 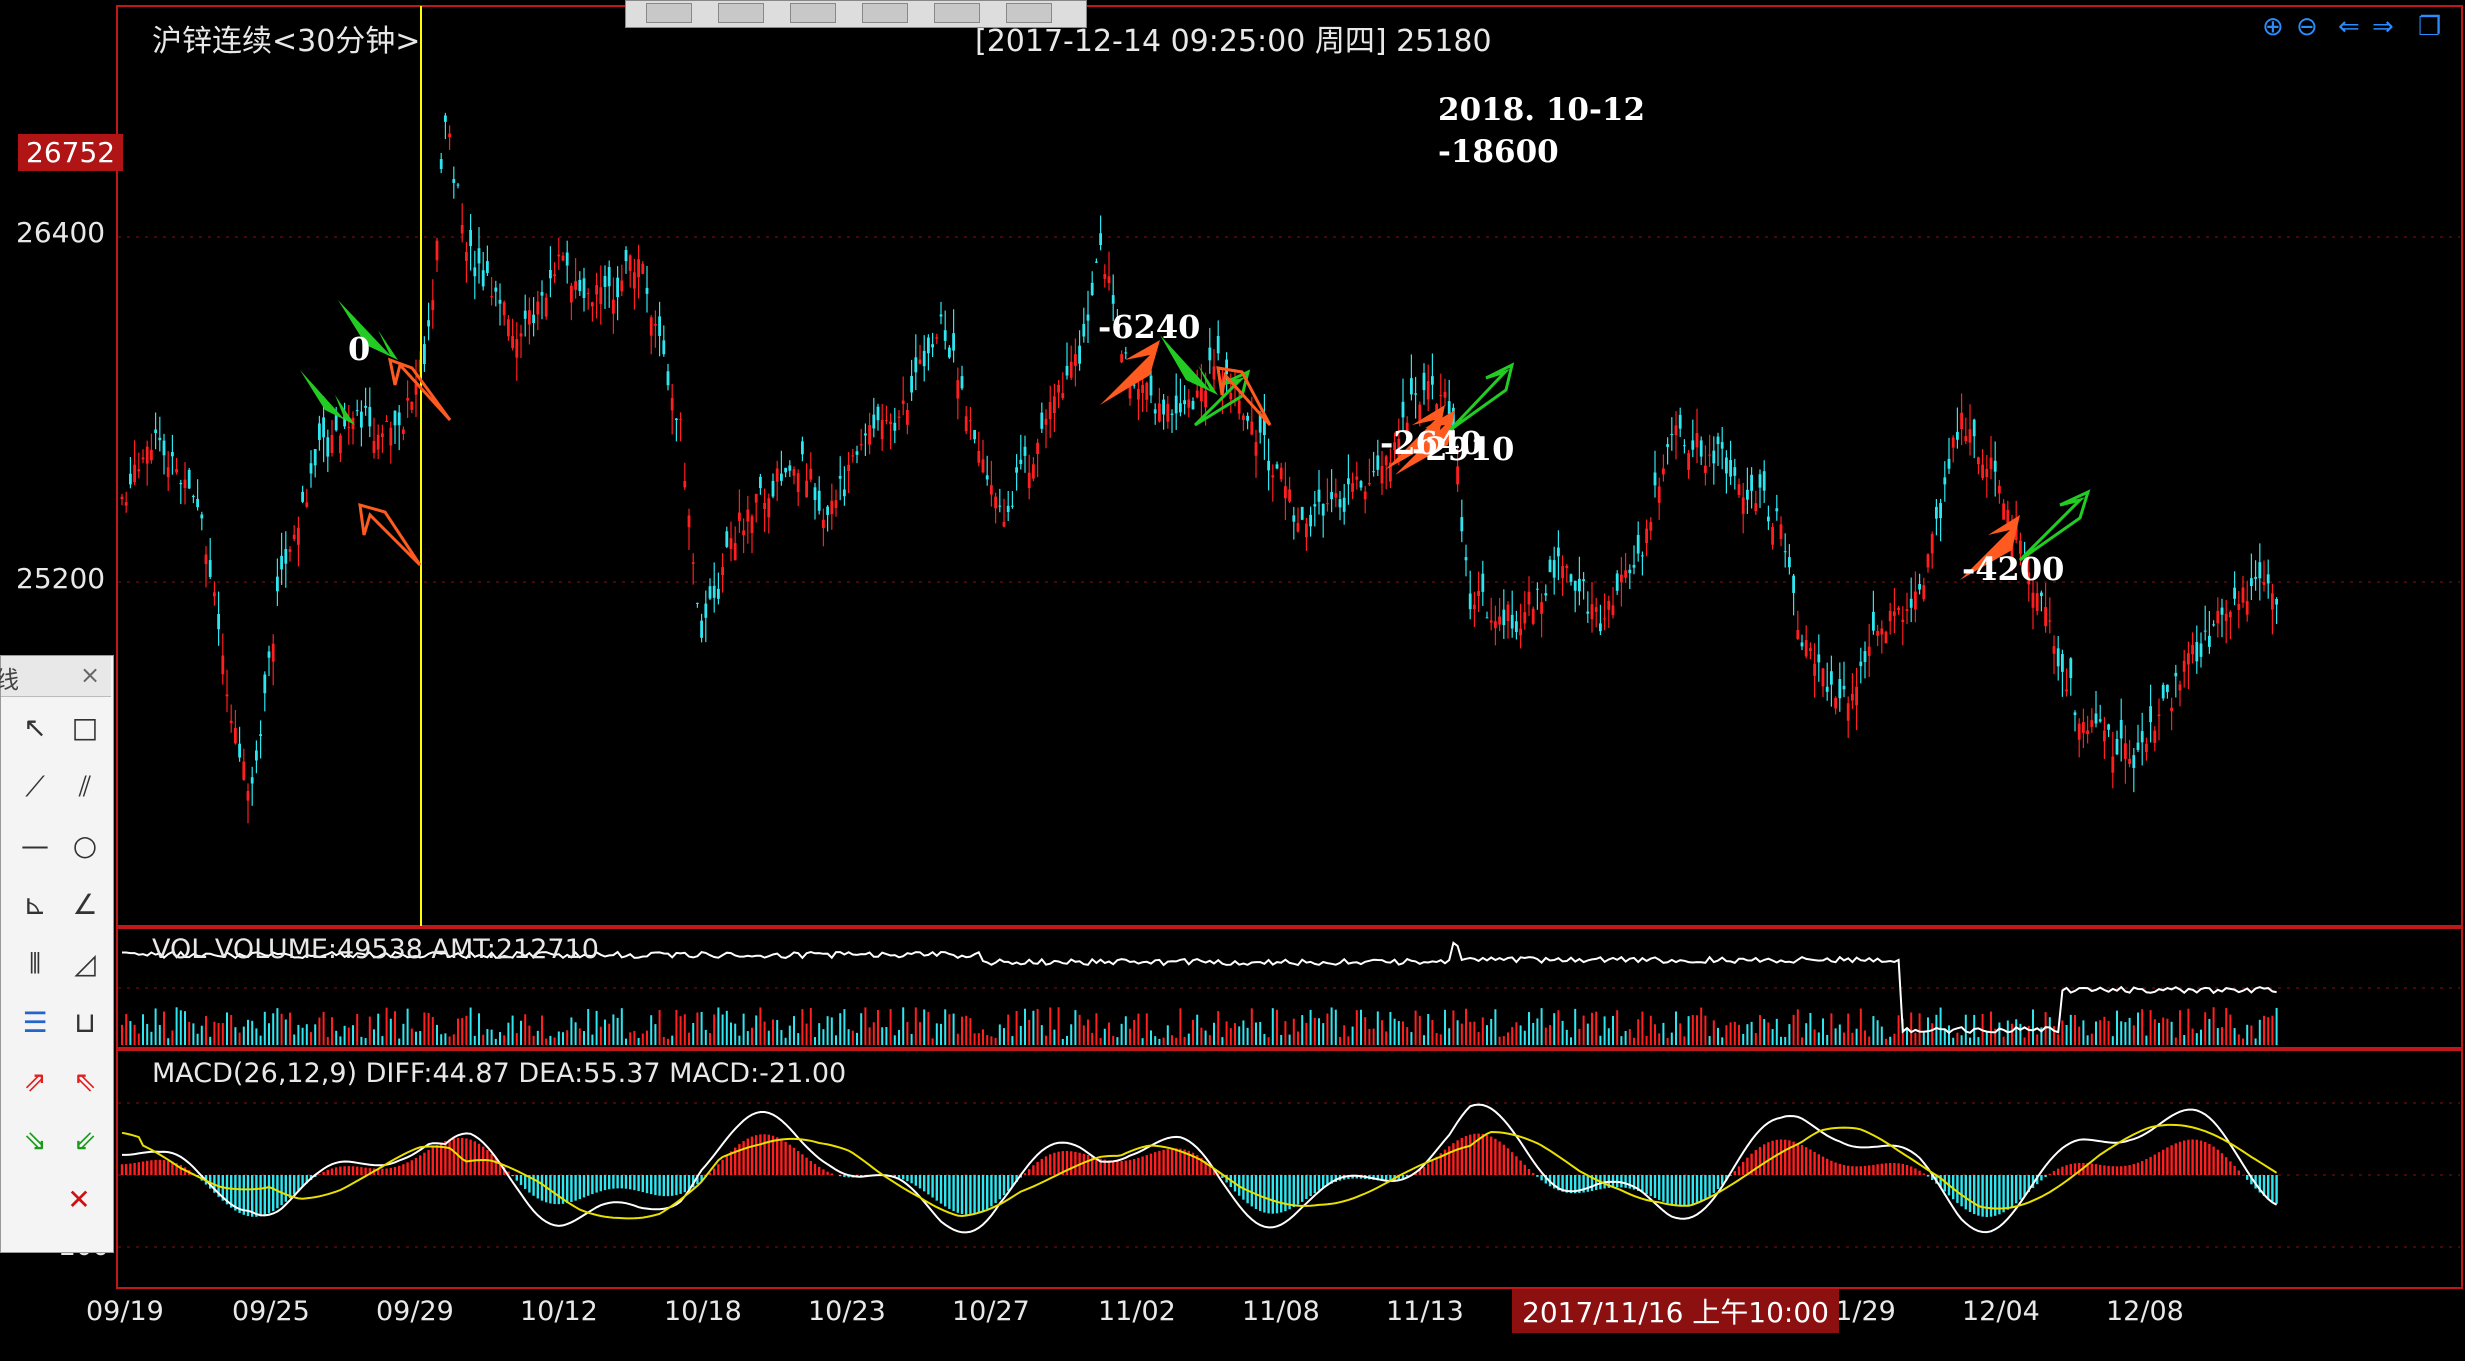 What do you see at coordinates (85, 786) in the screenshot?
I see `parallel-line-tool-icon: ⫽` at bounding box center [85, 786].